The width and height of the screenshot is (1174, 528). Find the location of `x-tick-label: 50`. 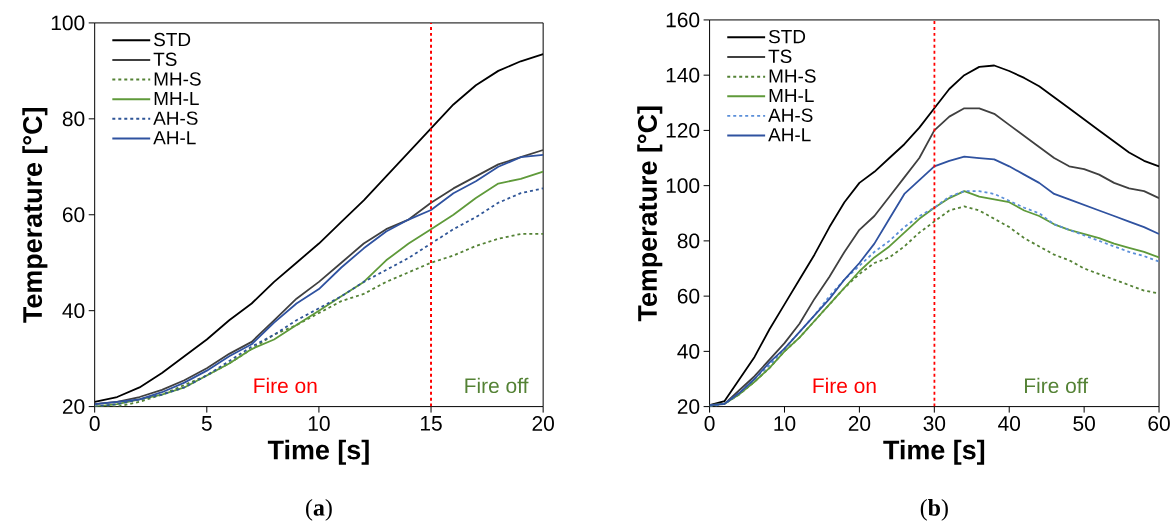

x-tick-label: 50 is located at coordinates (1084, 423).